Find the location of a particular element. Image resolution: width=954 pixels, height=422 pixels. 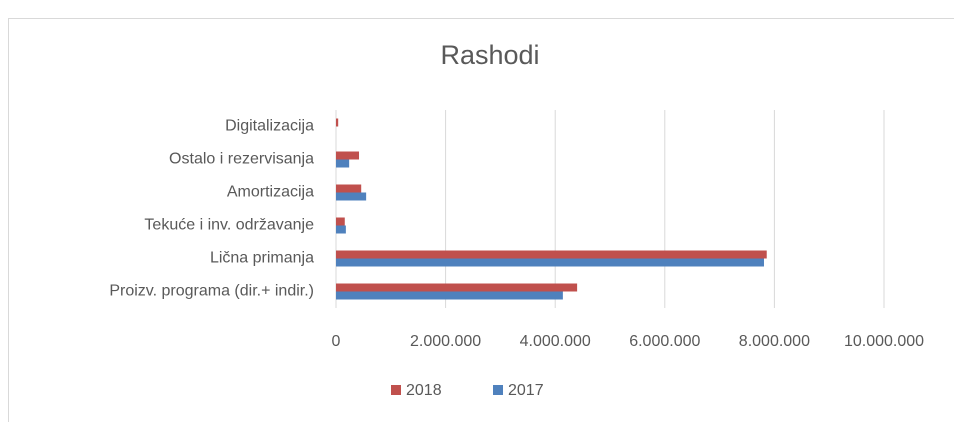

y-tick-label: Tekuće i inv. održavanje is located at coordinates (229, 225).